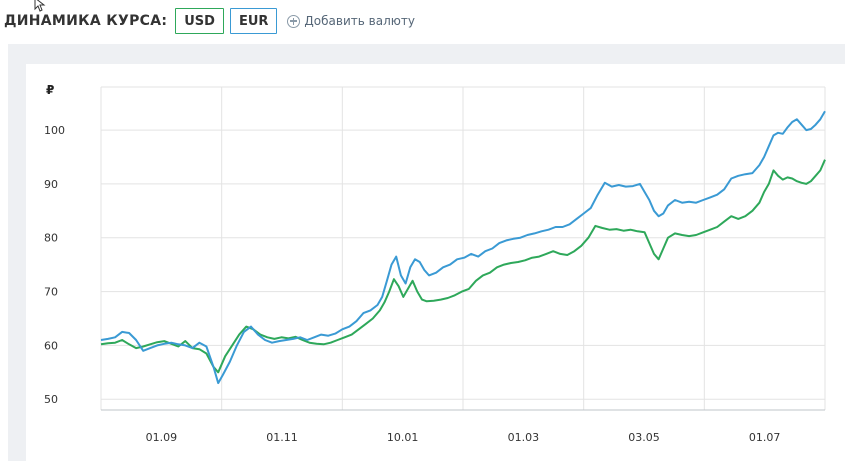 The width and height of the screenshot is (845, 461). I want to click on add-currency-button: Добавить валюту, so click(351, 21).